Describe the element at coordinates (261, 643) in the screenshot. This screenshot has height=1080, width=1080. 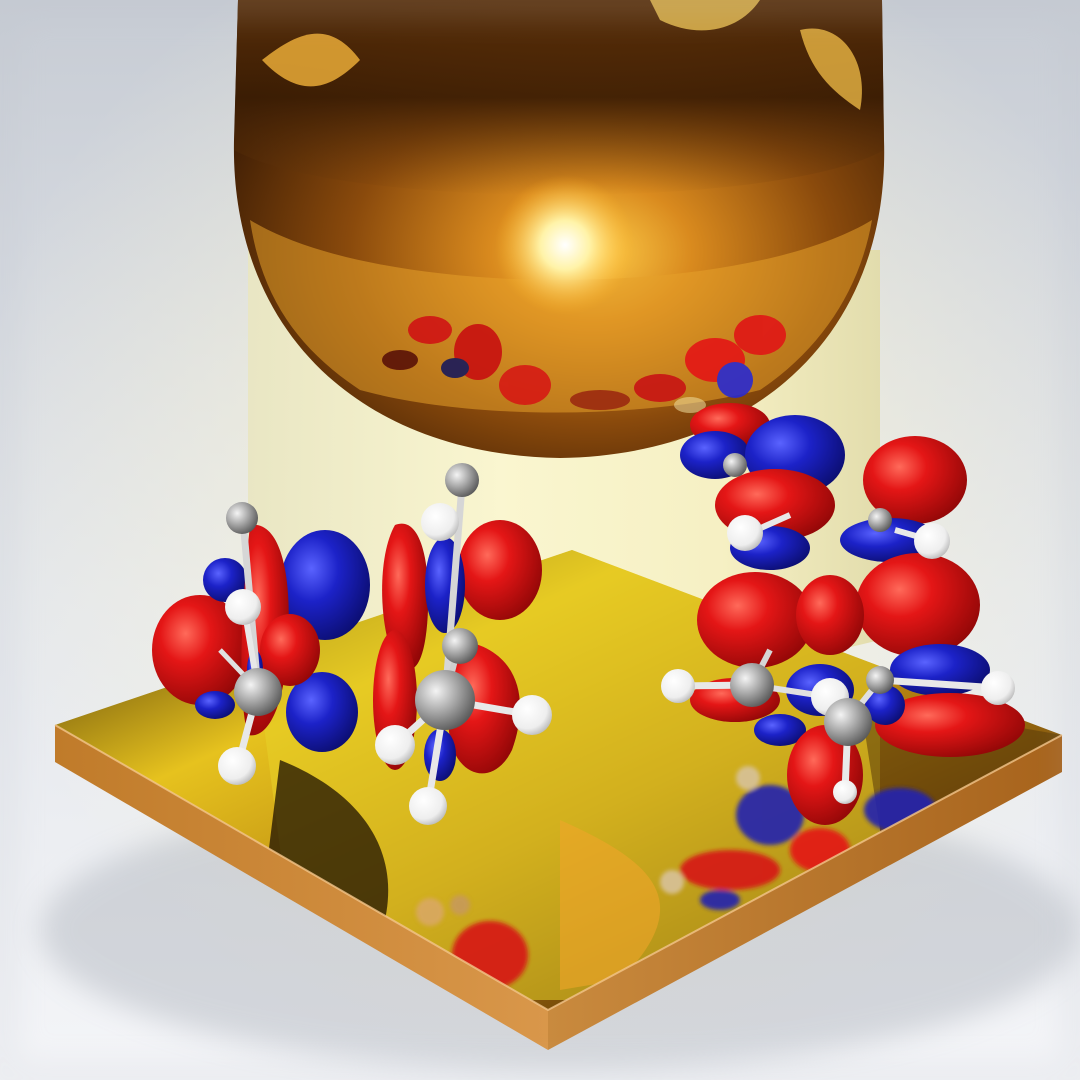
I see `molecule-left-orbitals` at that location.